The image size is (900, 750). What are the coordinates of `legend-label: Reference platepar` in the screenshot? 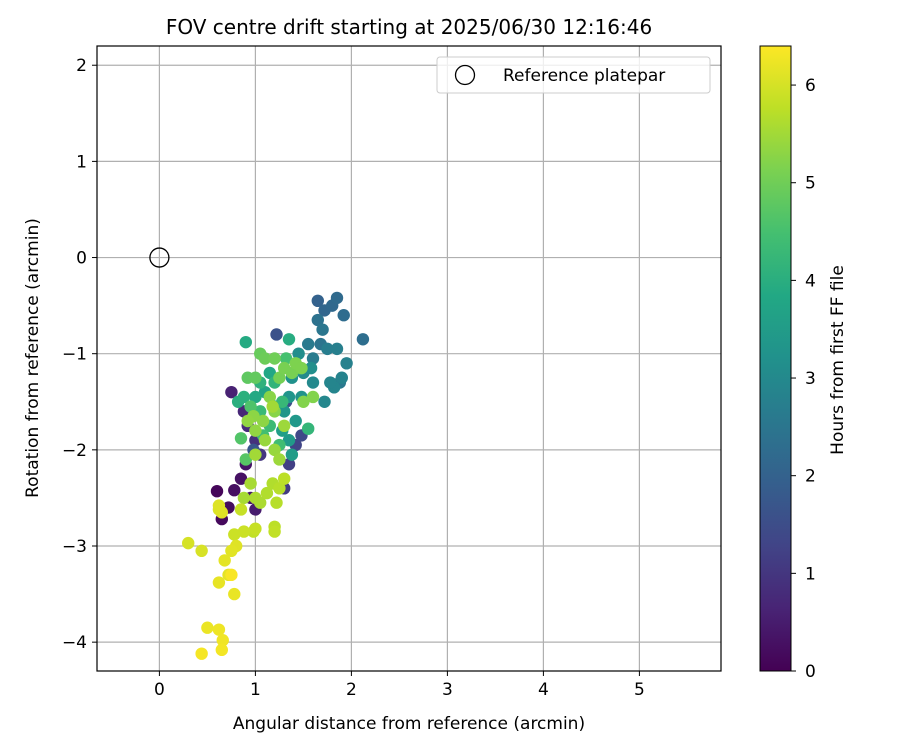 It's located at (584, 76).